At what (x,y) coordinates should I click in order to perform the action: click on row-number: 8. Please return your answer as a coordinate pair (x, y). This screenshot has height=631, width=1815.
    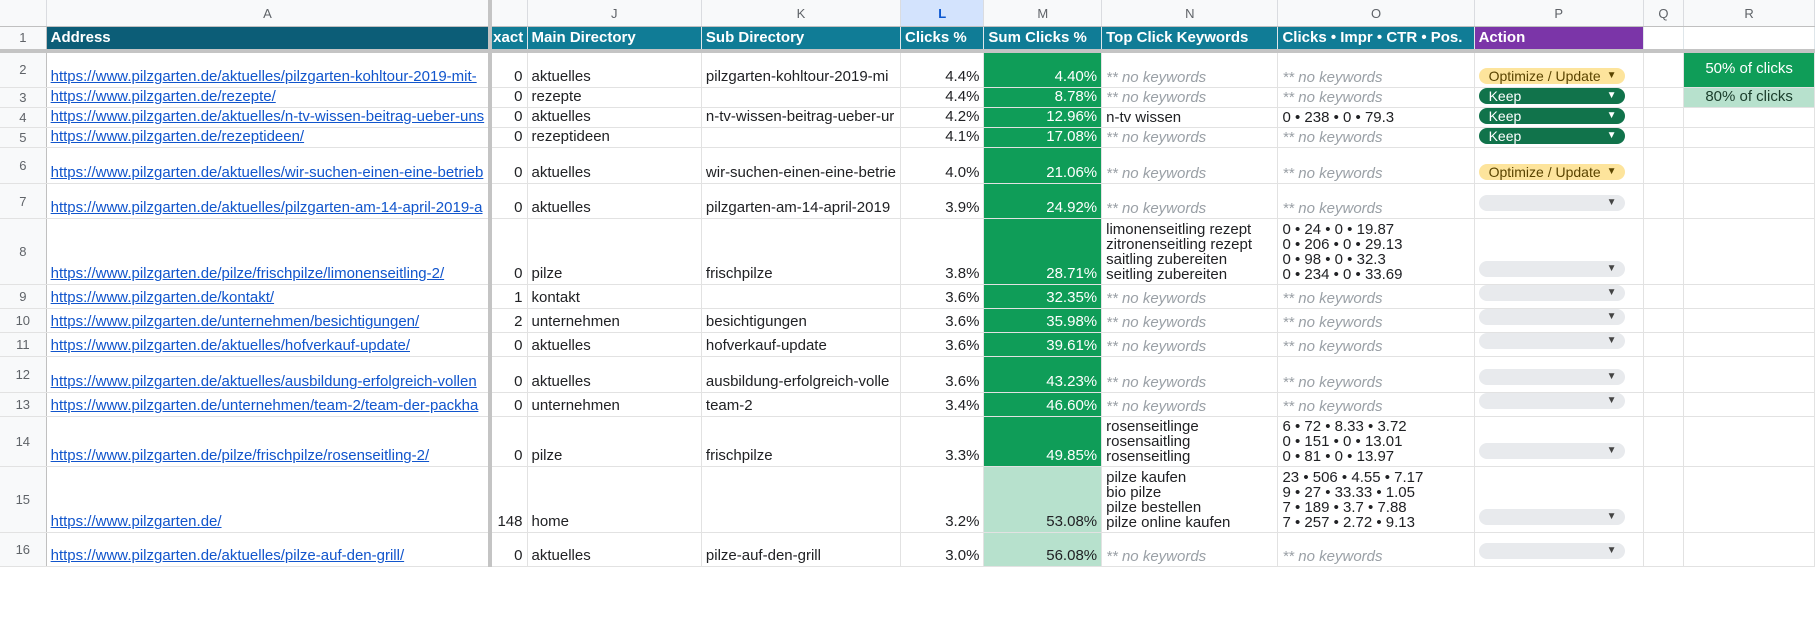
    Looking at the image, I should click on (23, 251).